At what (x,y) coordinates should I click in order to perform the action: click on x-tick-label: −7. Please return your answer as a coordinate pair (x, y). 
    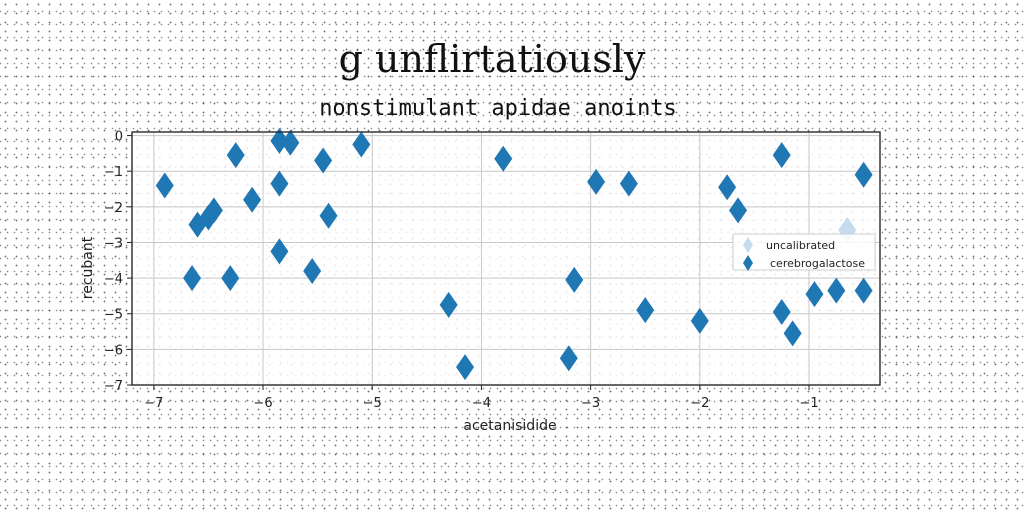
    Looking at the image, I should click on (153, 403).